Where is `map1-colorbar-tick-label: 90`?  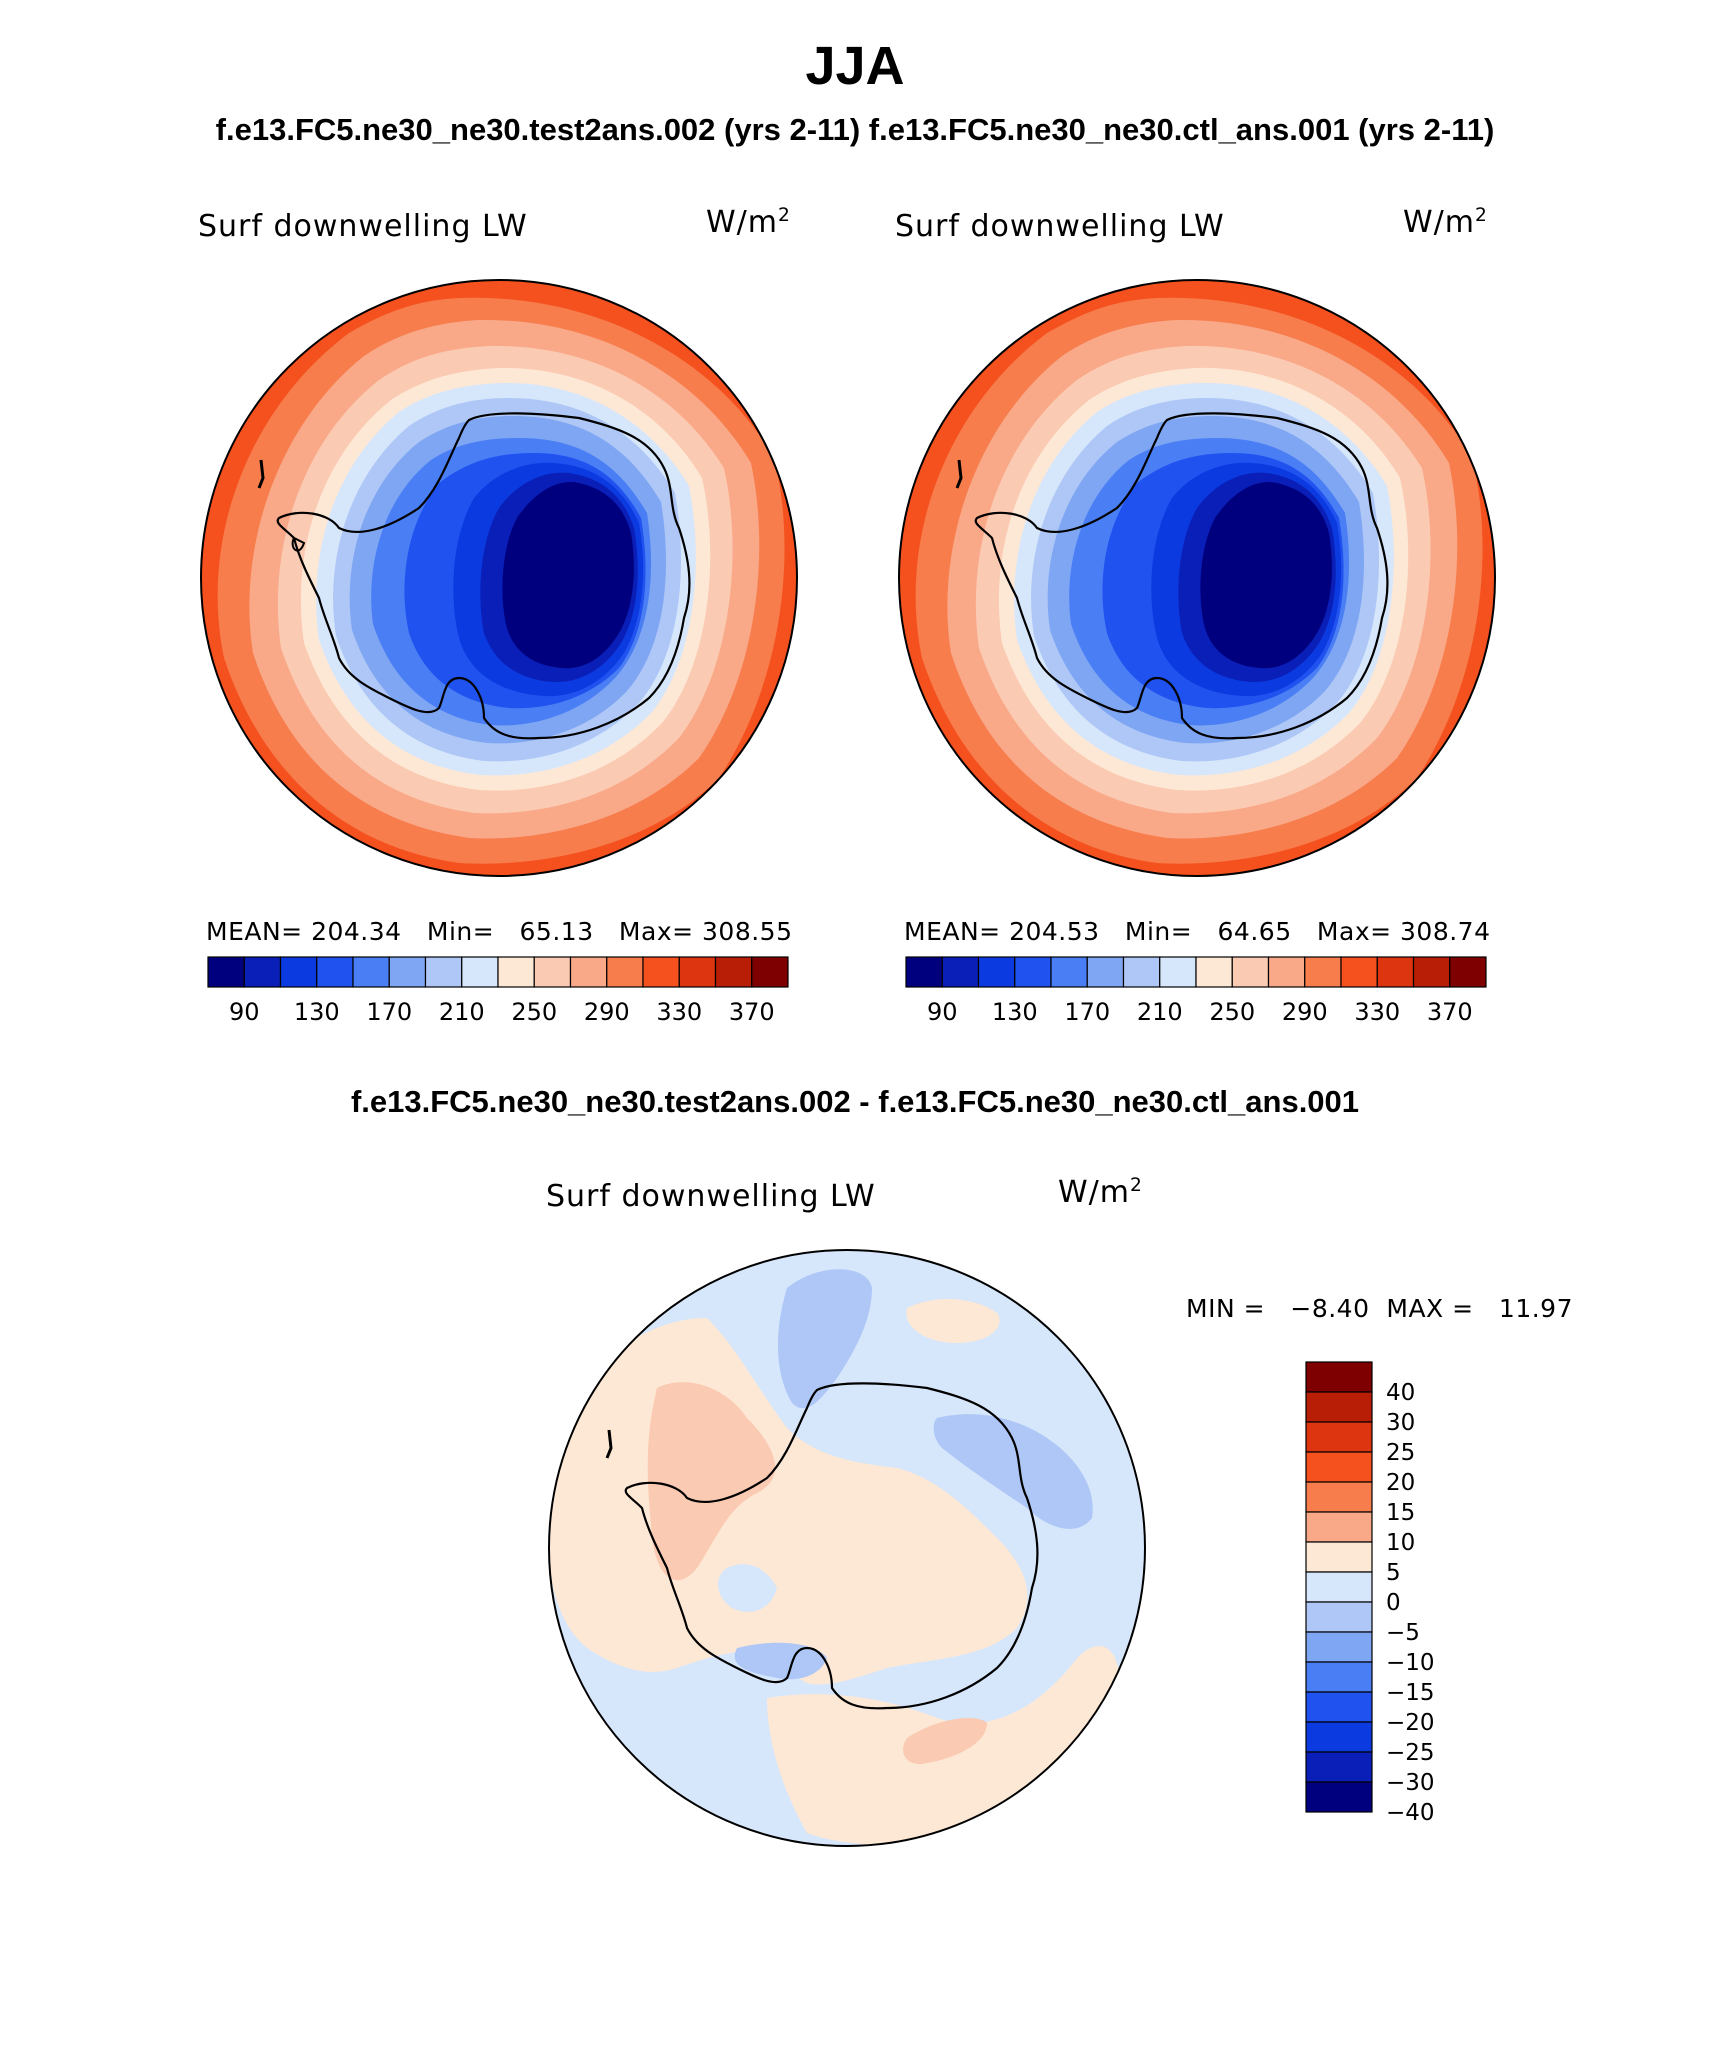 map1-colorbar-tick-label: 90 is located at coordinates (244, 1012).